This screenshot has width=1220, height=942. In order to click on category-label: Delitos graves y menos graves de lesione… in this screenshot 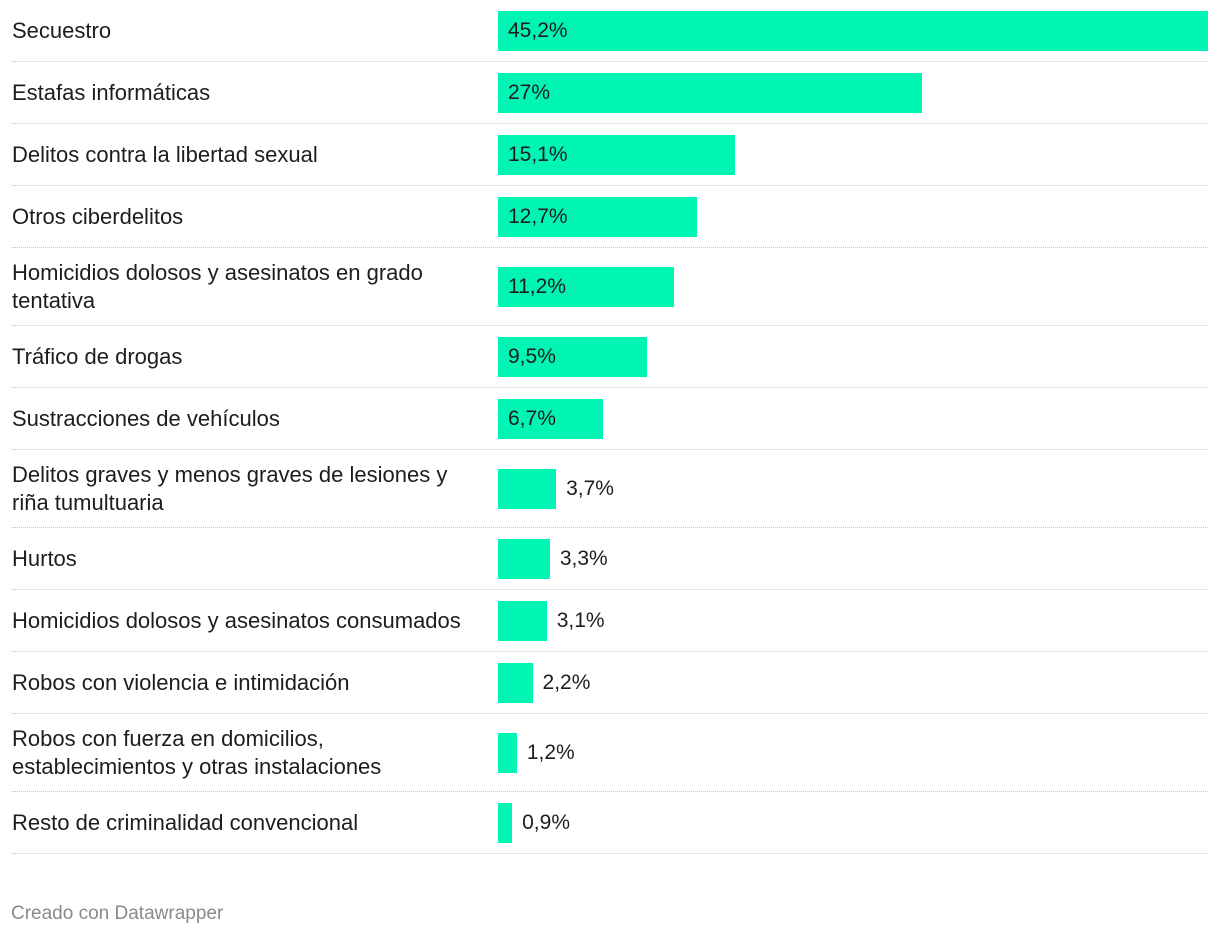, I will do `click(230, 488)`.